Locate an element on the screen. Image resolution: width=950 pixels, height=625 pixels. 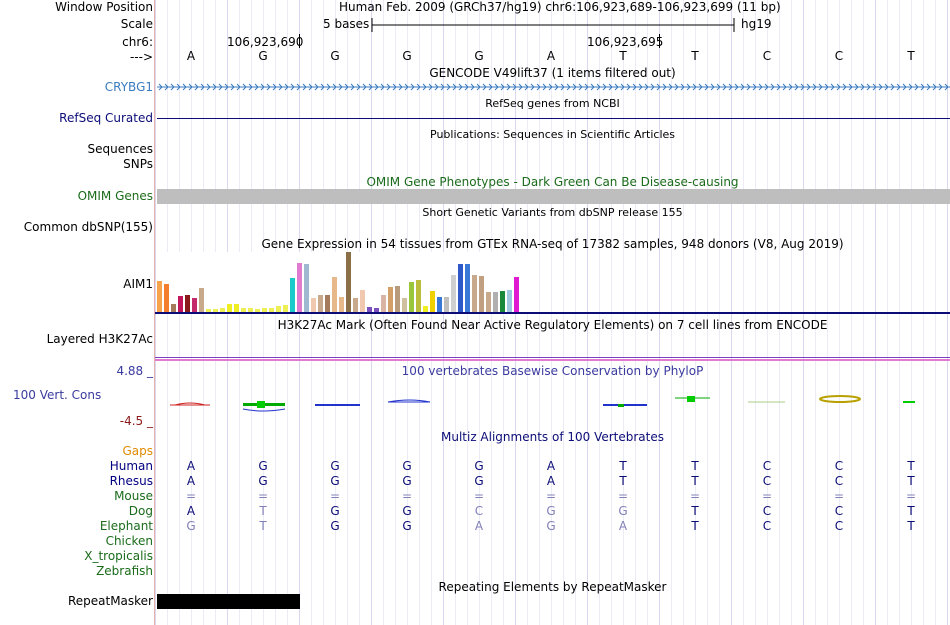
aligned-base: C is located at coordinates (839, 466).